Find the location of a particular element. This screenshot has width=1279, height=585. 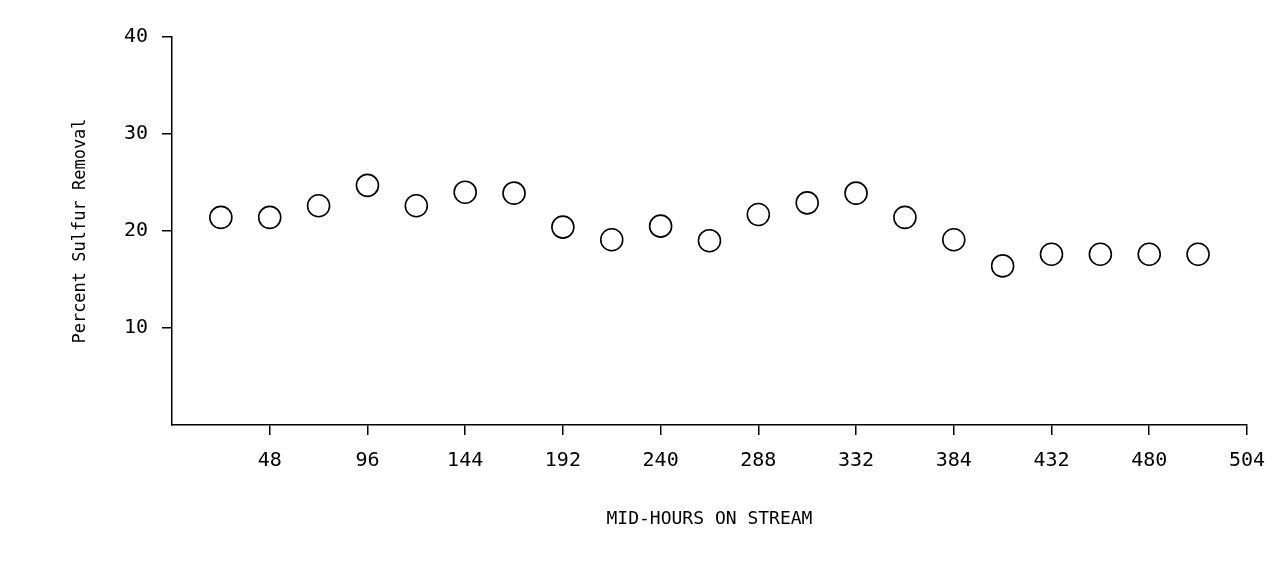

x-tick-label: 192 is located at coordinates (562, 459).